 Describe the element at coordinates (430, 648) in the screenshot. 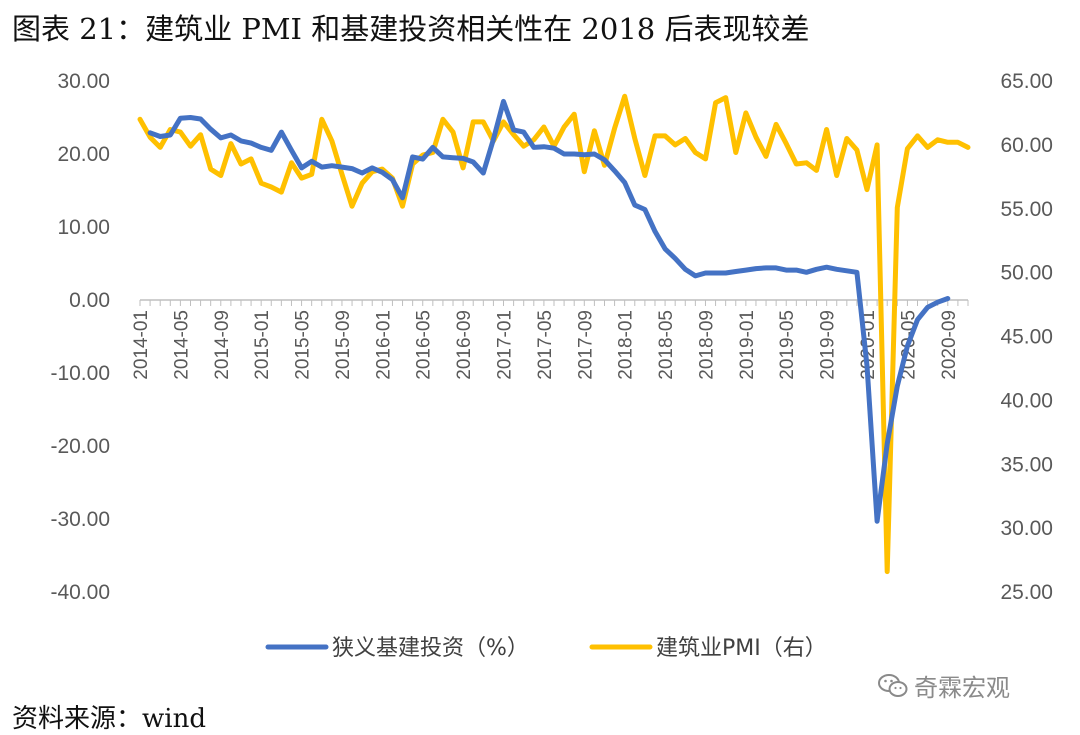

I see `legend-item-infra-label: 狭义基建投资（%）` at that location.